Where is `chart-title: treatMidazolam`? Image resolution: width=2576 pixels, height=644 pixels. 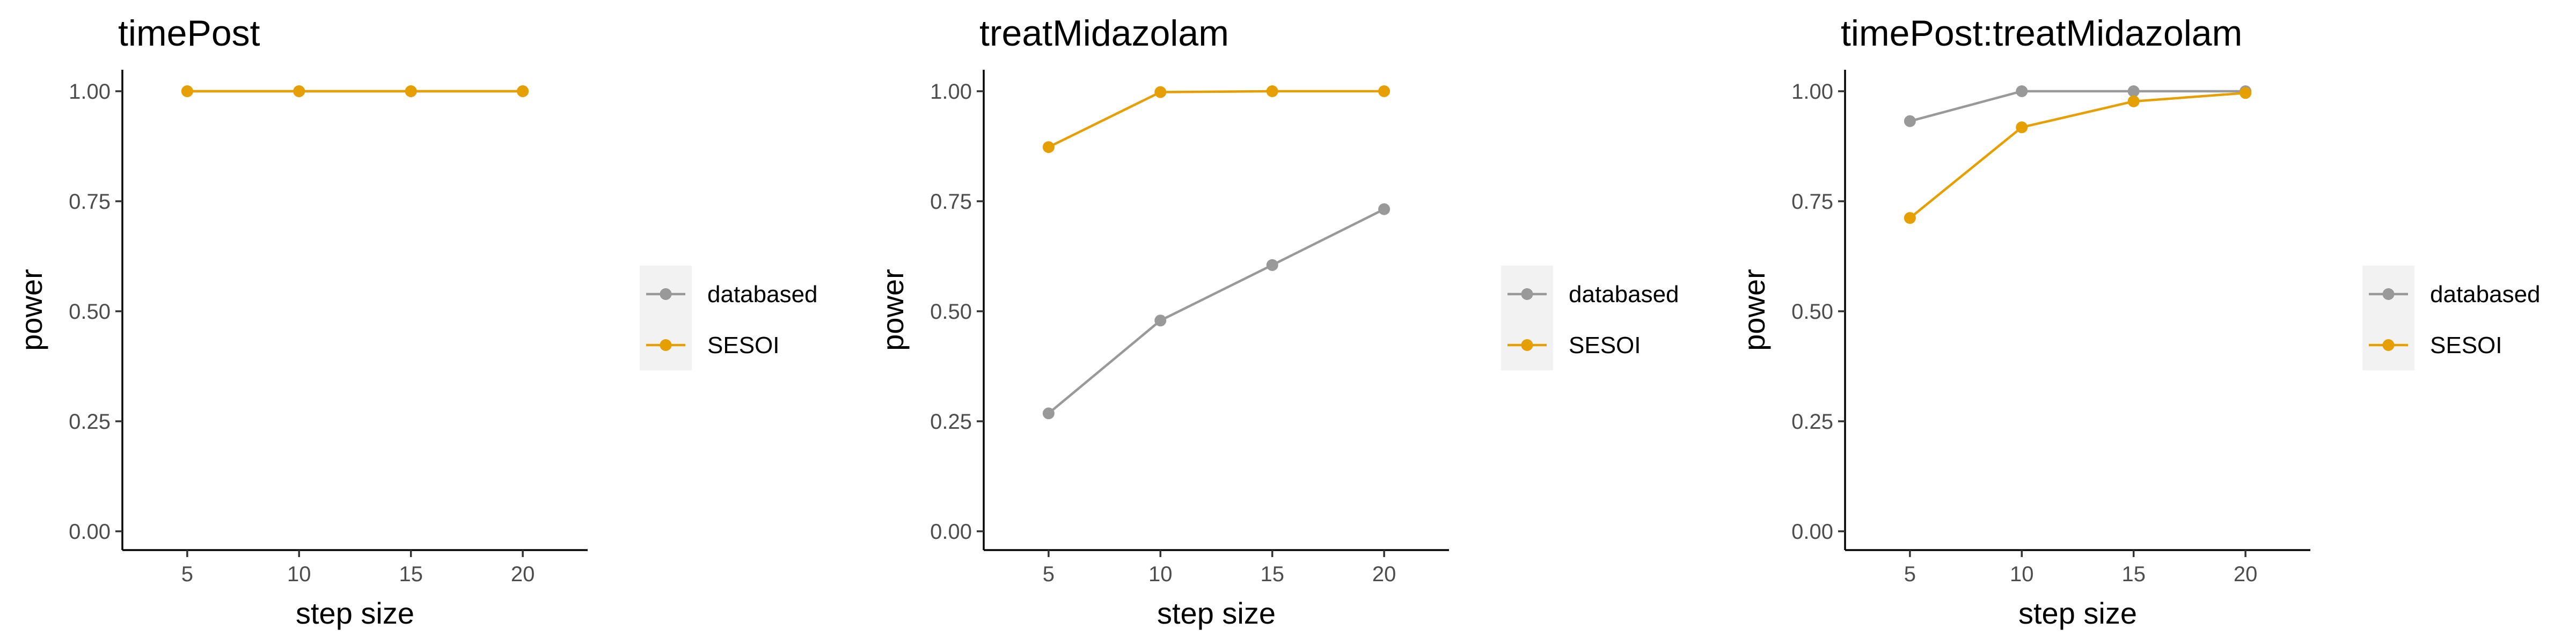 chart-title: treatMidazolam is located at coordinates (1104, 33).